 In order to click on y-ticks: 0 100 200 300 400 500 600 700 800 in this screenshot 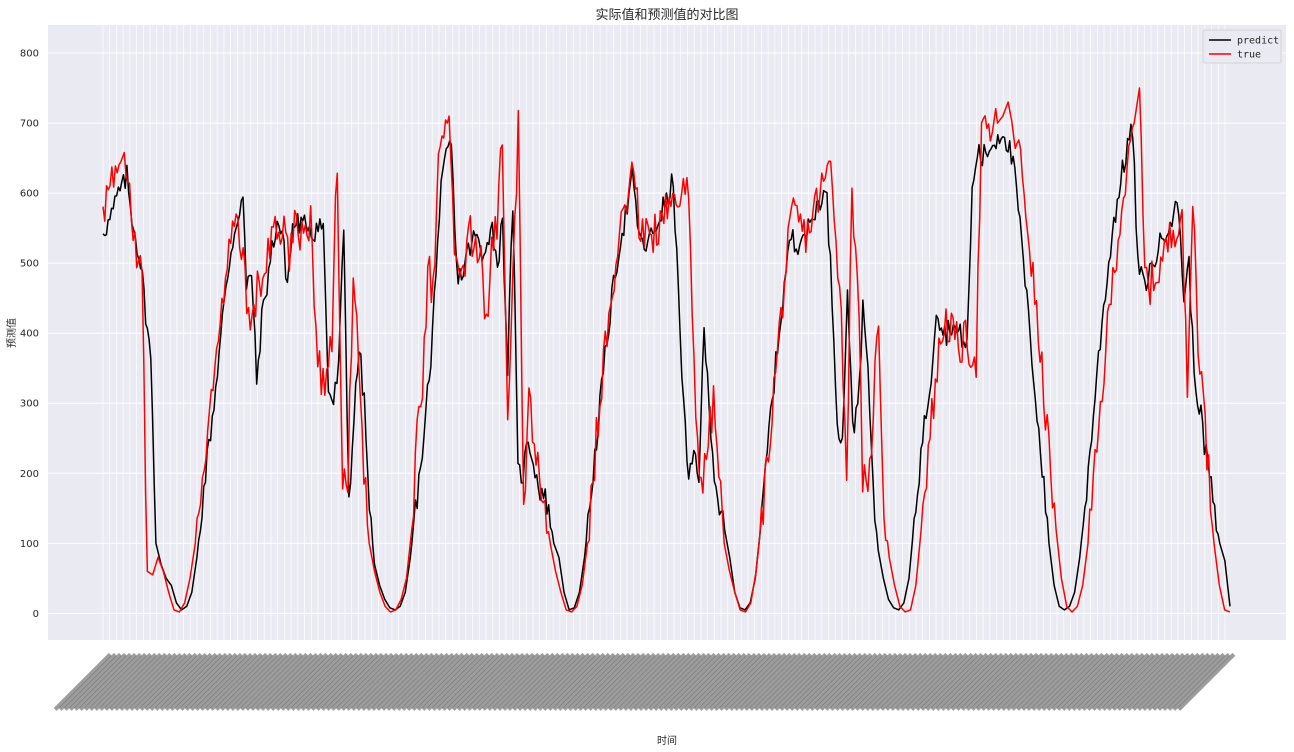, I will do `click(29, 334)`.